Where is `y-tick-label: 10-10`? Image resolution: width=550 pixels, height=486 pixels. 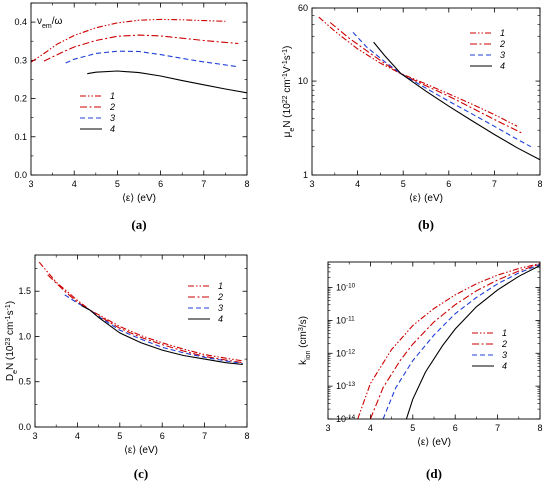 y-tick-label: 10-10 is located at coordinates (346, 287).